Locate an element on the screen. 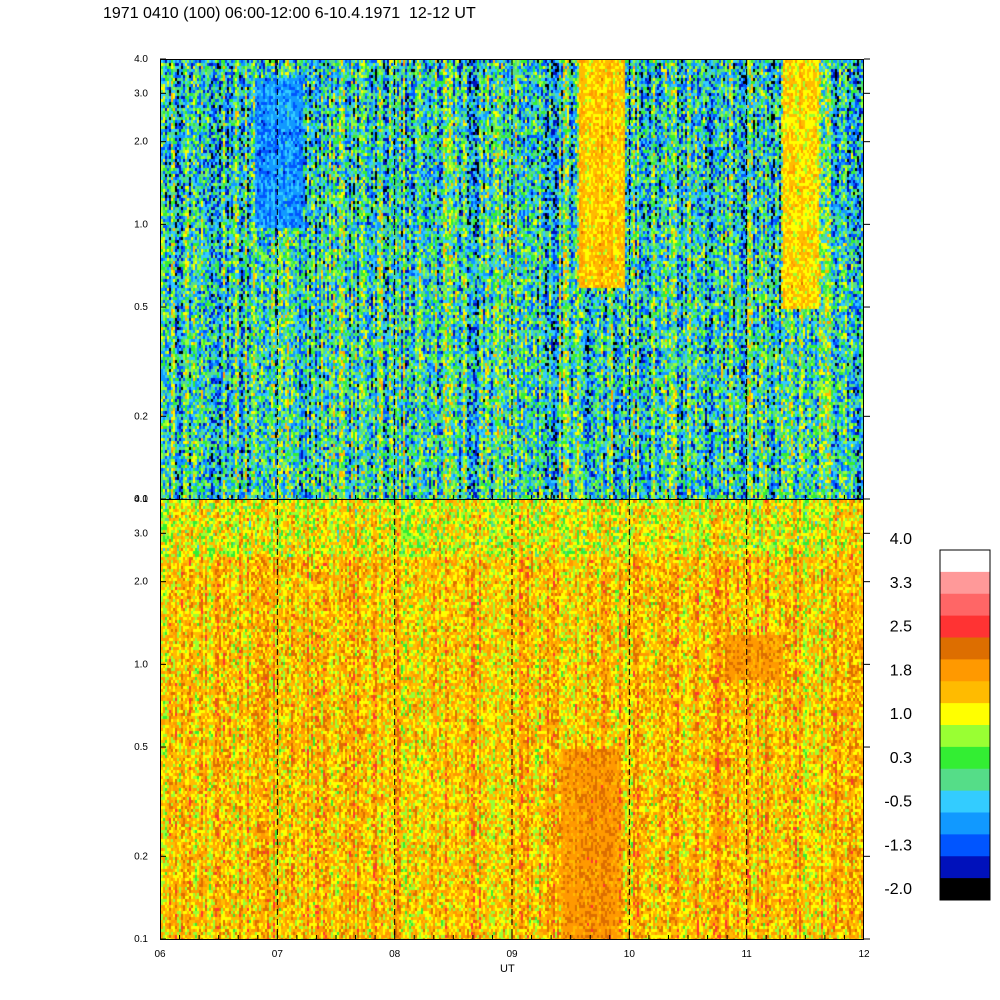 Image resolution: width=1000 pixels, height=1000 pixels. x-tick-label: 08 is located at coordinates (395, 954).